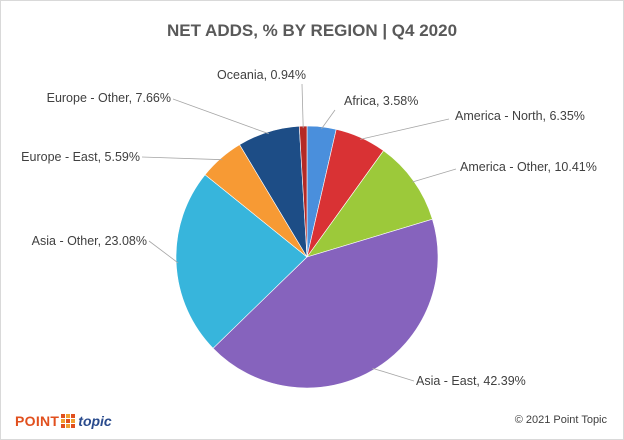  Describe the element at coordinates (560, 420) in the screenshot. I see `copyright-text: © 2021 Point Topic` at that location.